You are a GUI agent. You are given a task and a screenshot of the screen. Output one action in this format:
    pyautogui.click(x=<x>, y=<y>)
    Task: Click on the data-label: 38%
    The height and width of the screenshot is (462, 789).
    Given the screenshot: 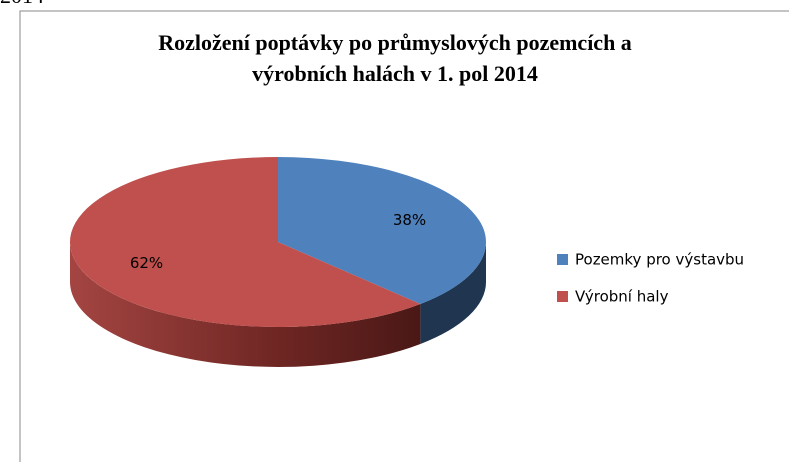 What is the action you would take?
    pyautogui.click(x=409, y=220)
    